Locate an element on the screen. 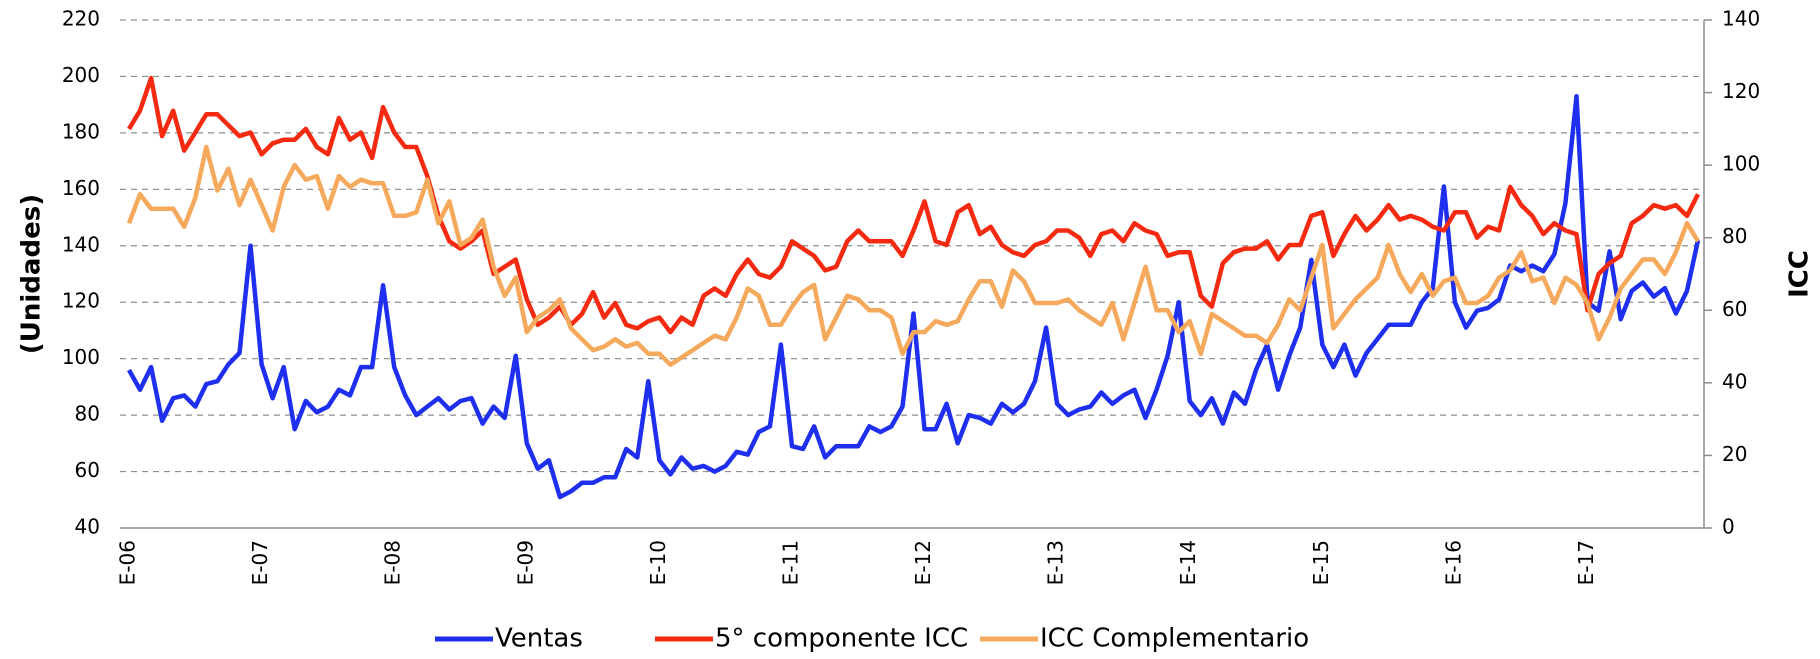 The width and height of the screenshot is (1820, 659). y2-tick-label: 140 is located at coordinates (1741, 19).